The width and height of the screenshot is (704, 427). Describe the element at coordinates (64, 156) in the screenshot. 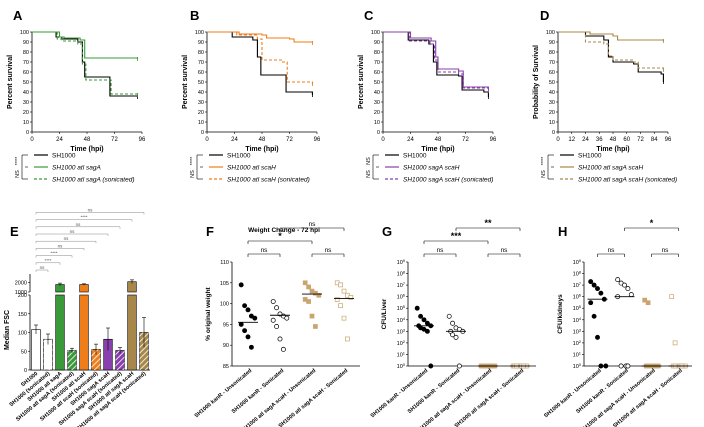

I see `legend-item: SH1000` at that location.